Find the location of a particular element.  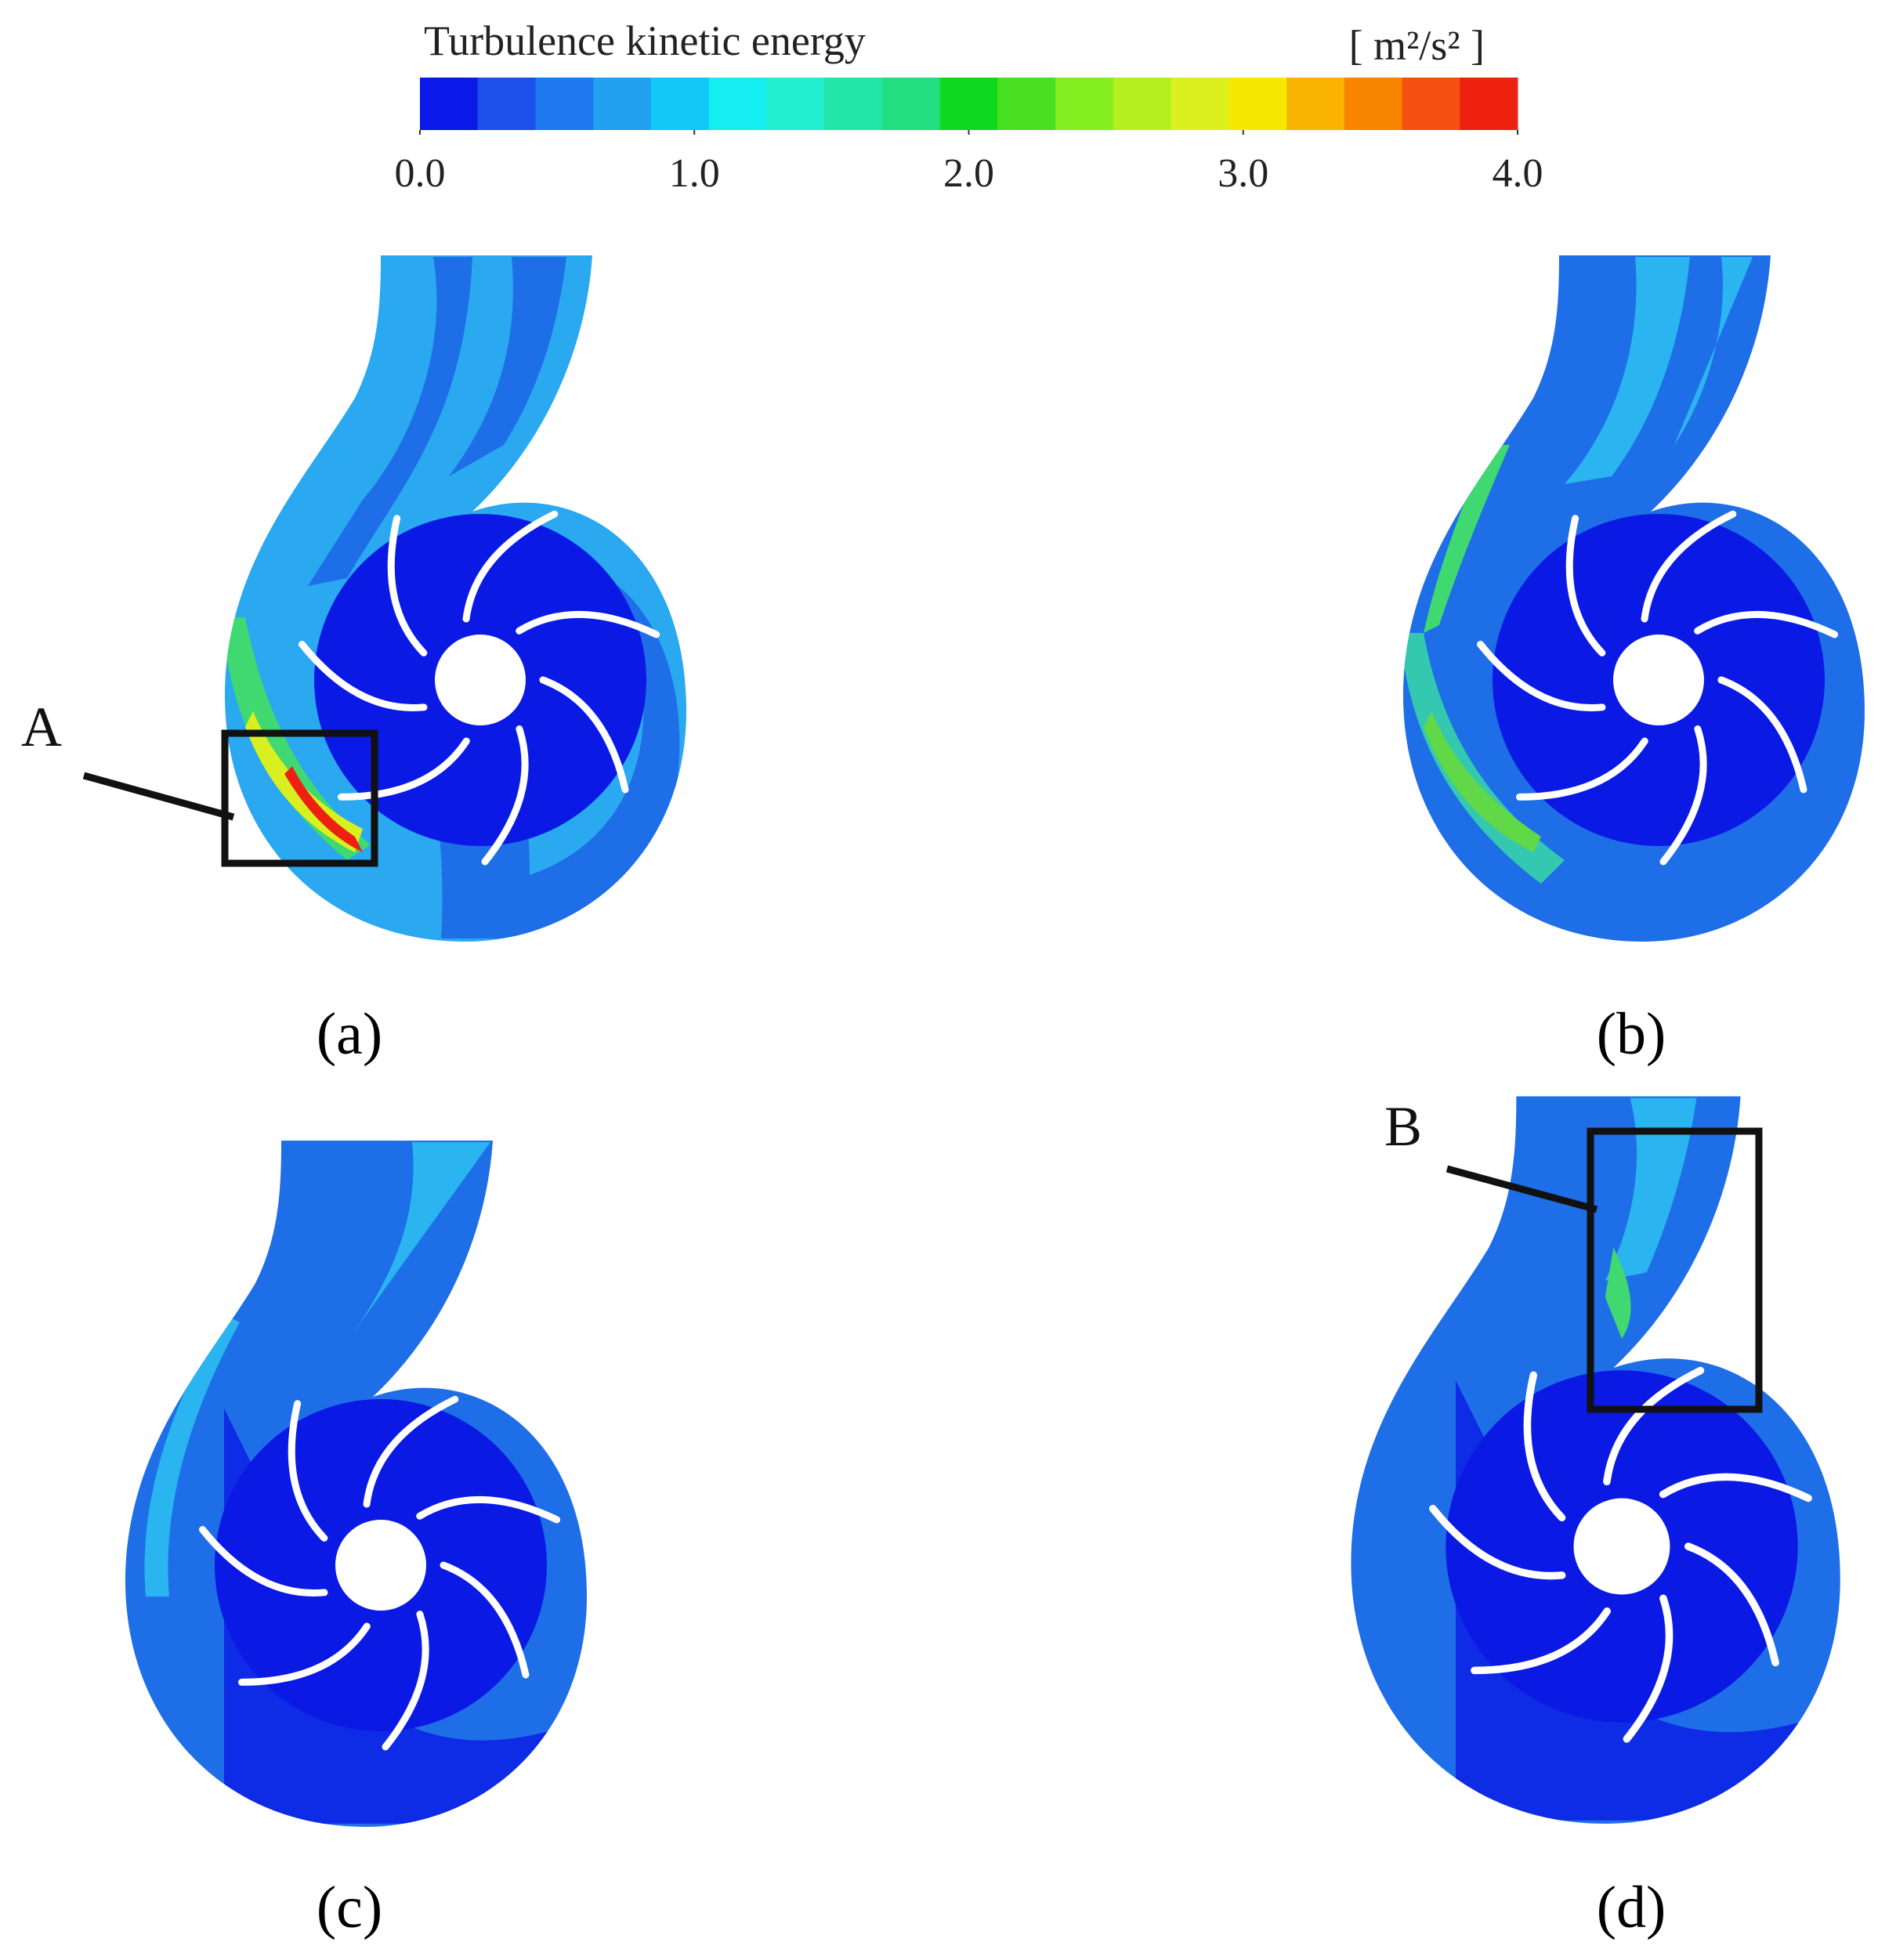

panel-label: (a) is located at coordinates (349, 1034).